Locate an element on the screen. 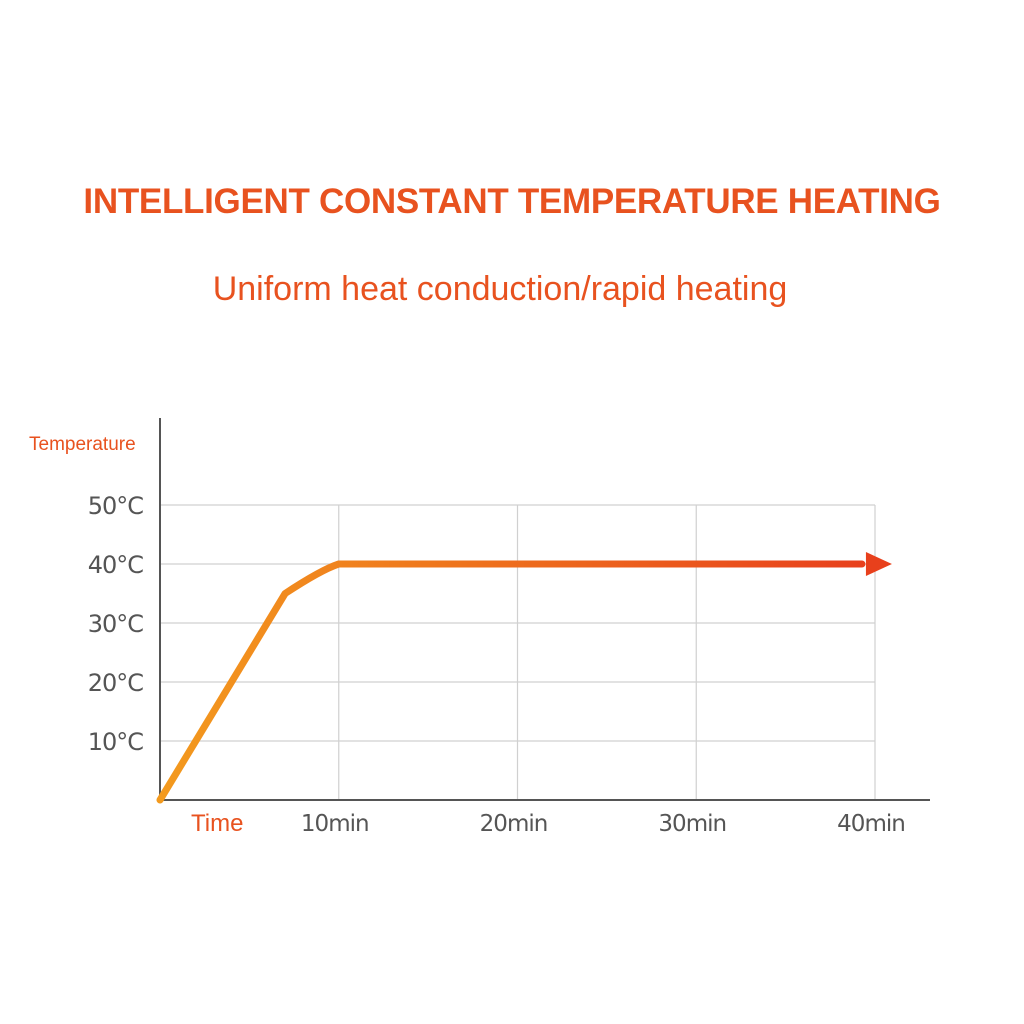  x-tick-label: 30min is located at coordinates (692, 824).